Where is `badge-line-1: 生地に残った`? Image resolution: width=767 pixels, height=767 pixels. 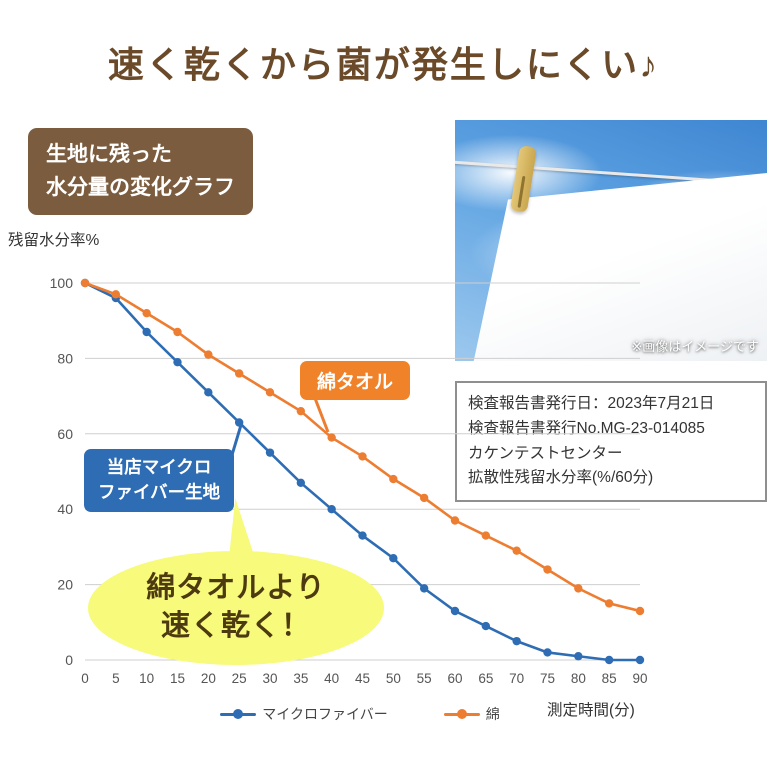 badge-line-1: 生地に残った is located at coordinates (109, 154).